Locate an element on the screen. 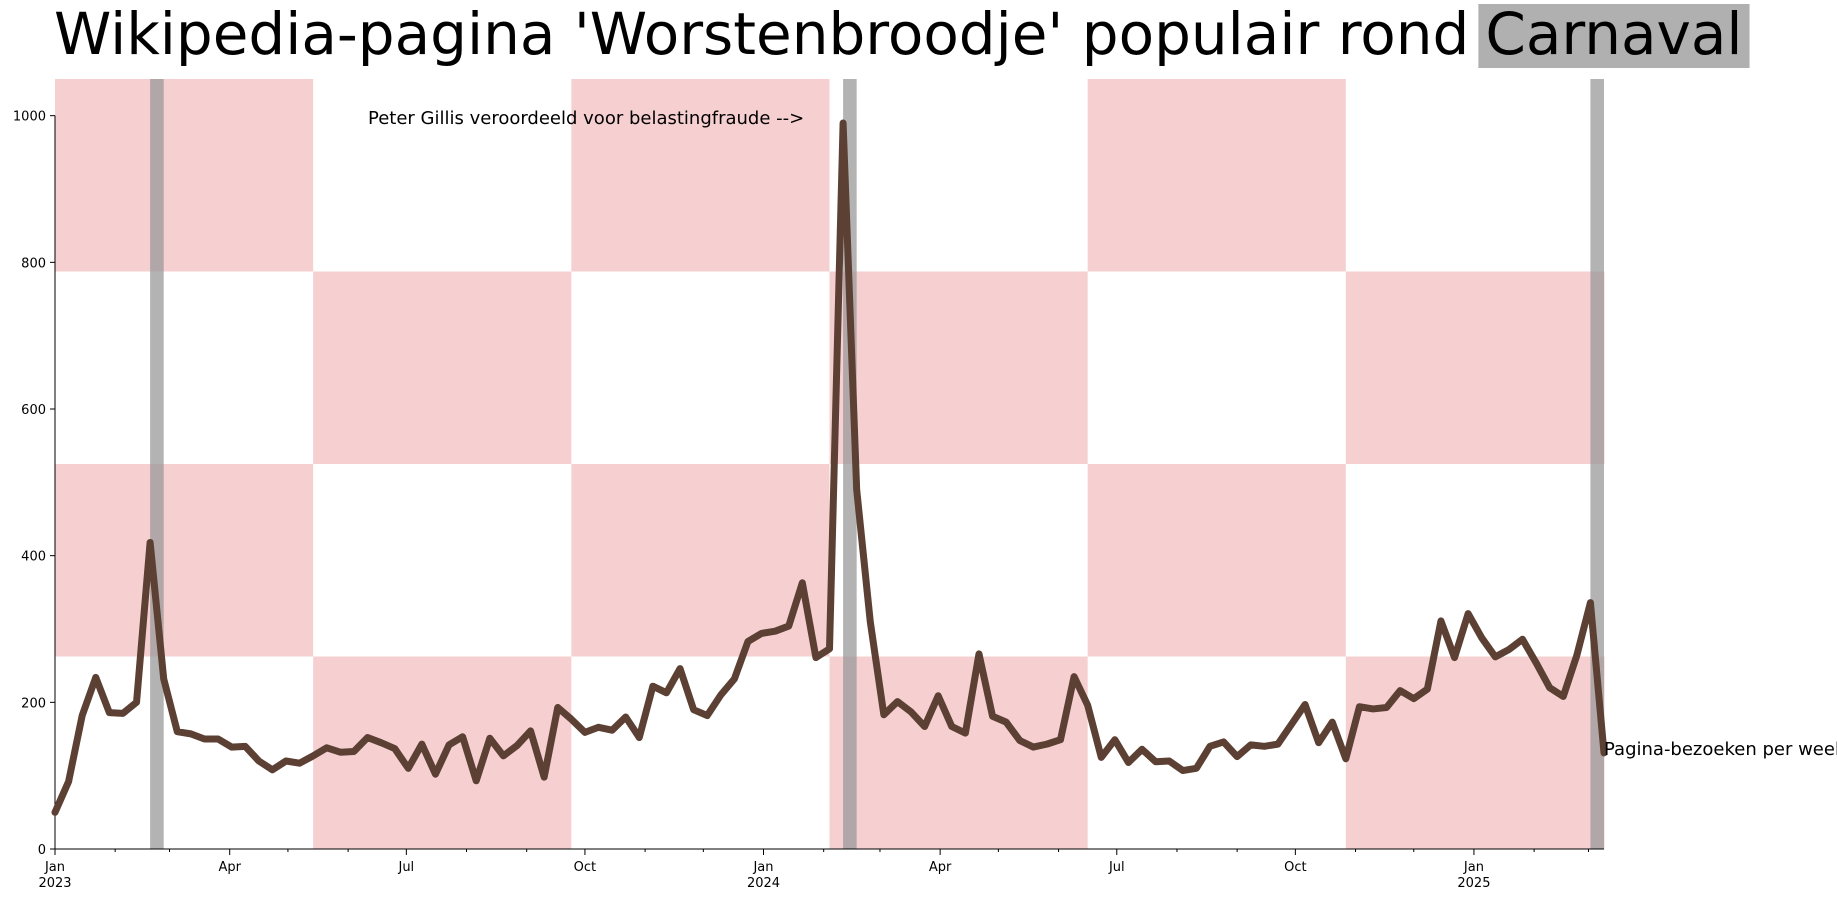  title-highlight-text: Carnaval is located at coordinates (1613, 34).